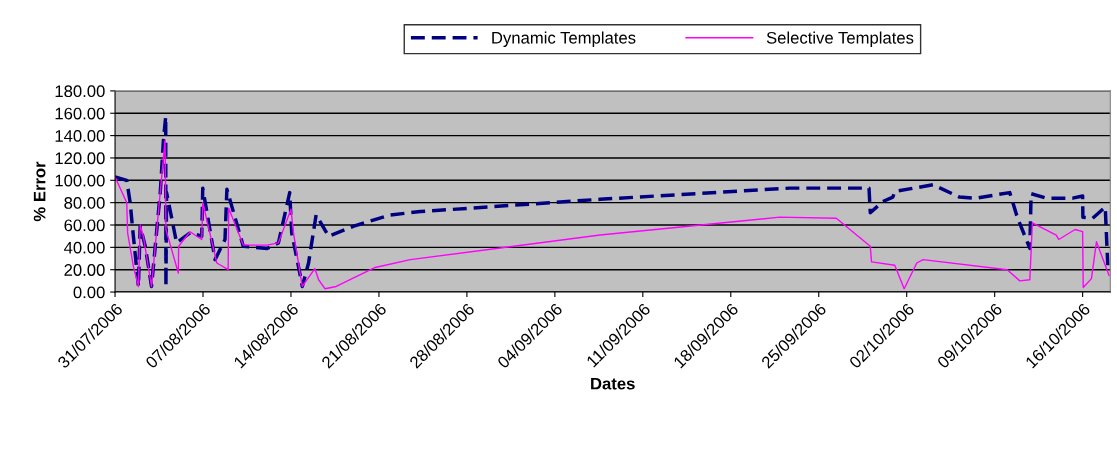  I want to click on y-tick-label: 160.00, so click(80, 113).